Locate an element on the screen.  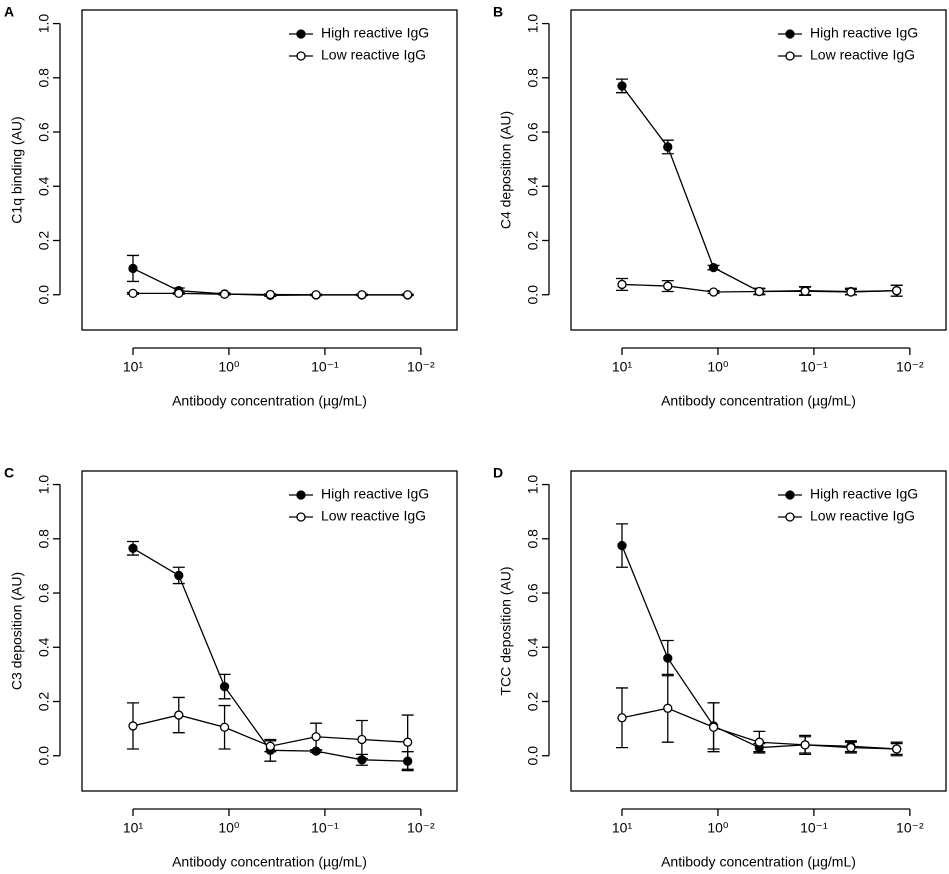
y-axis-label: C3 deposition (AU) is located at coordinates (17, 631).